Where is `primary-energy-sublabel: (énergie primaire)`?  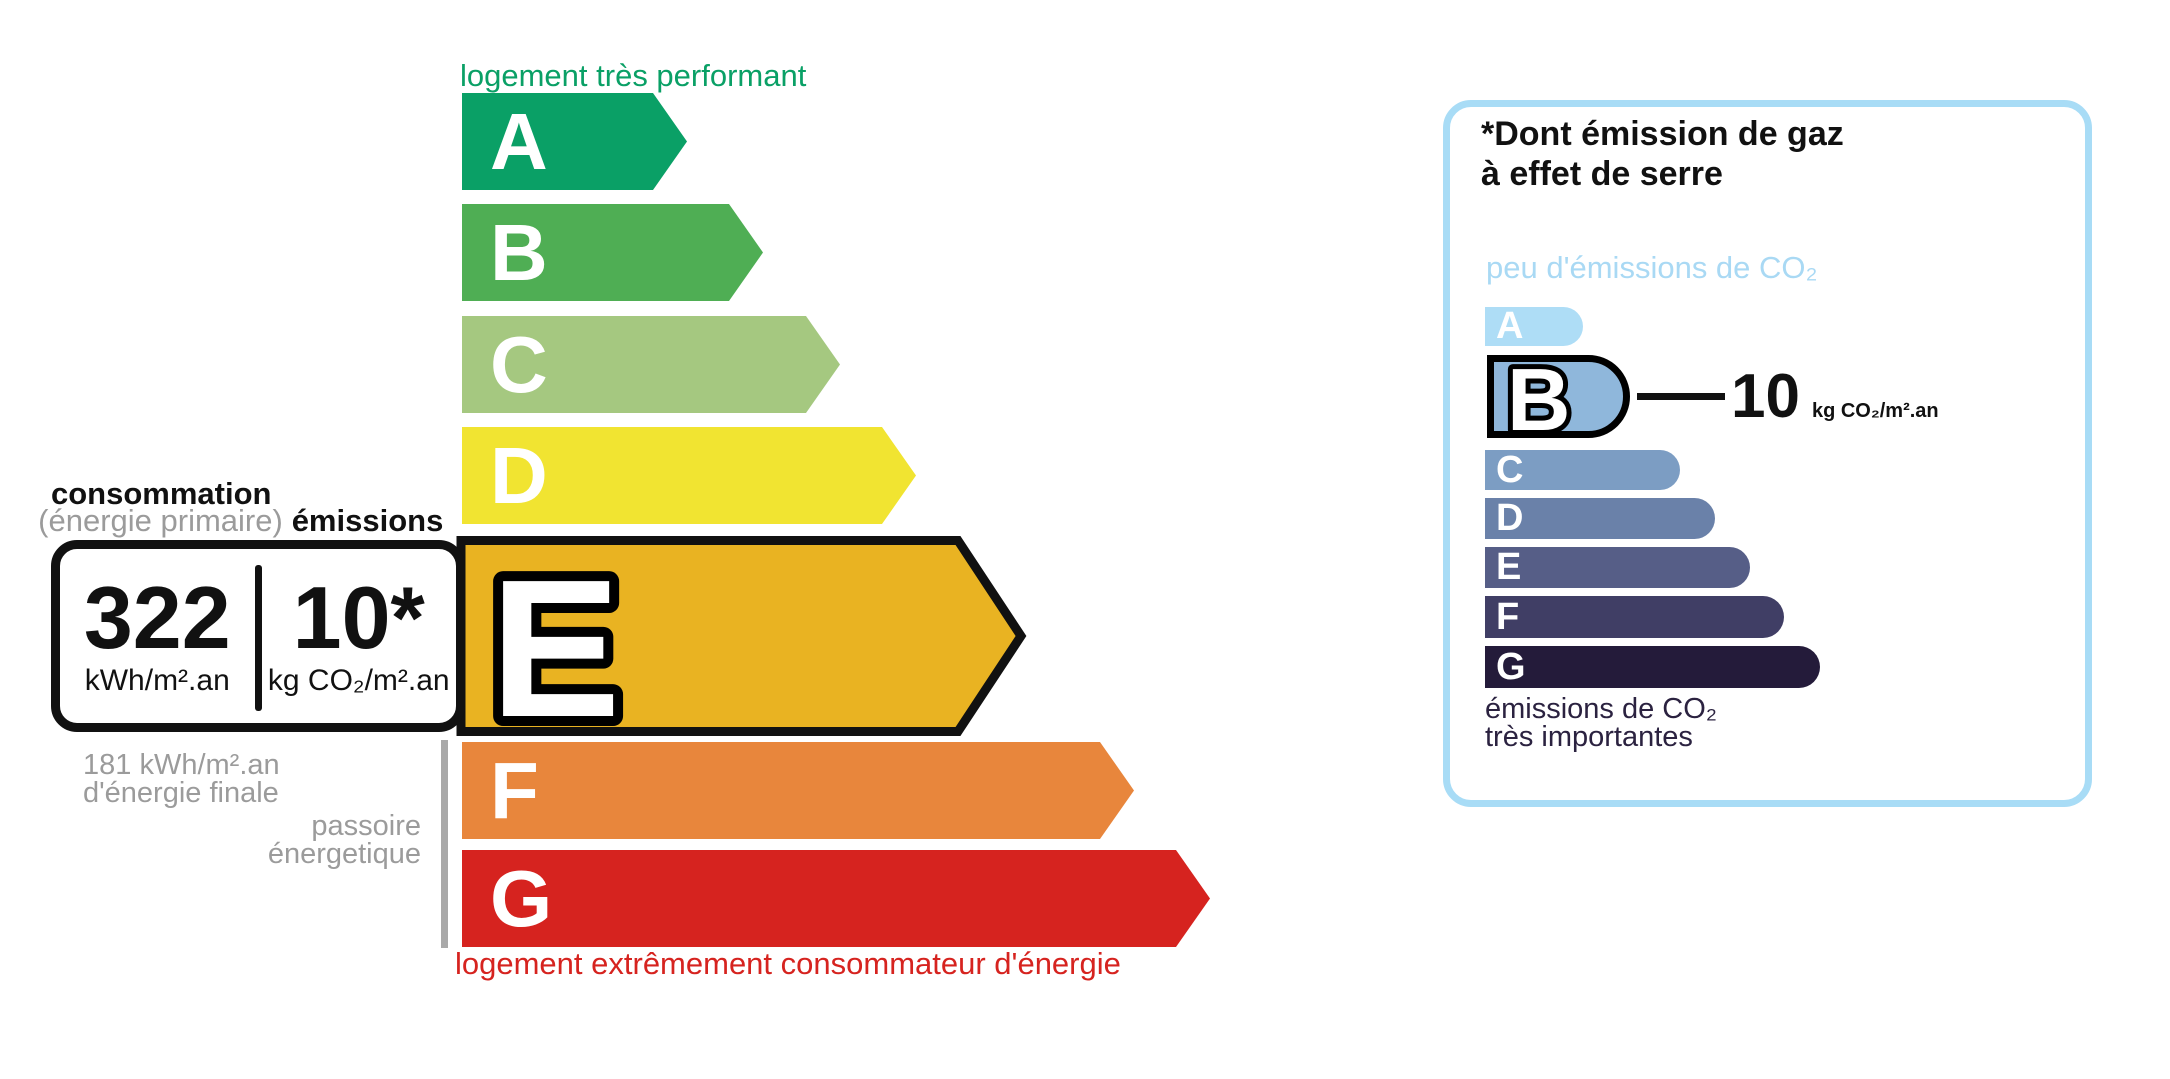
primary-energy-sublabel: (énergie primaire) is located at coordinates (160, 520).